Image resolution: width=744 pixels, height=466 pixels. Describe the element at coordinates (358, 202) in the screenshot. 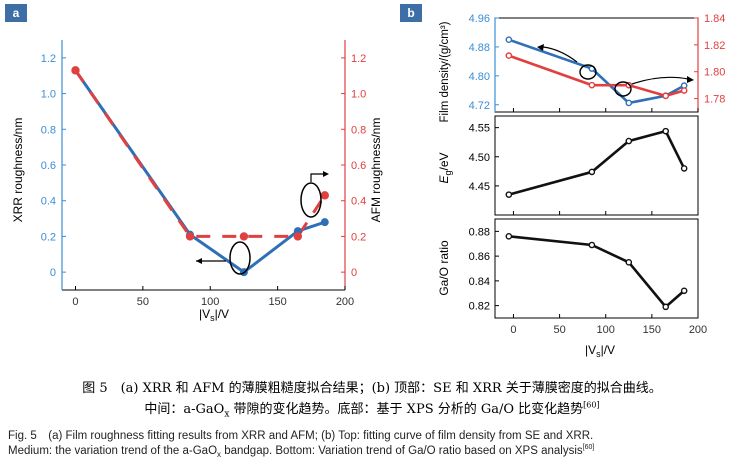

I see `a-right-tick-label: 0.4` at that location.